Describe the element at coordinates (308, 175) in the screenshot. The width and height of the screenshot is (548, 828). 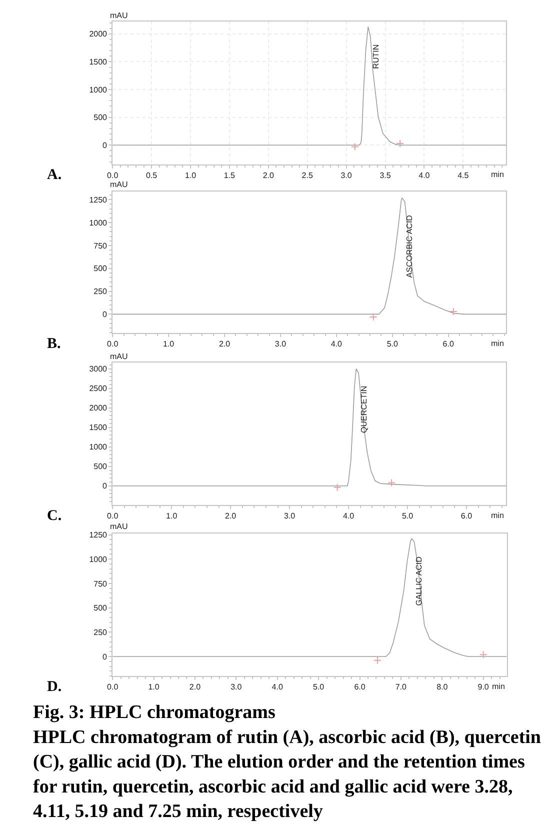
I see `x-tick-label: 2.5` at that location.